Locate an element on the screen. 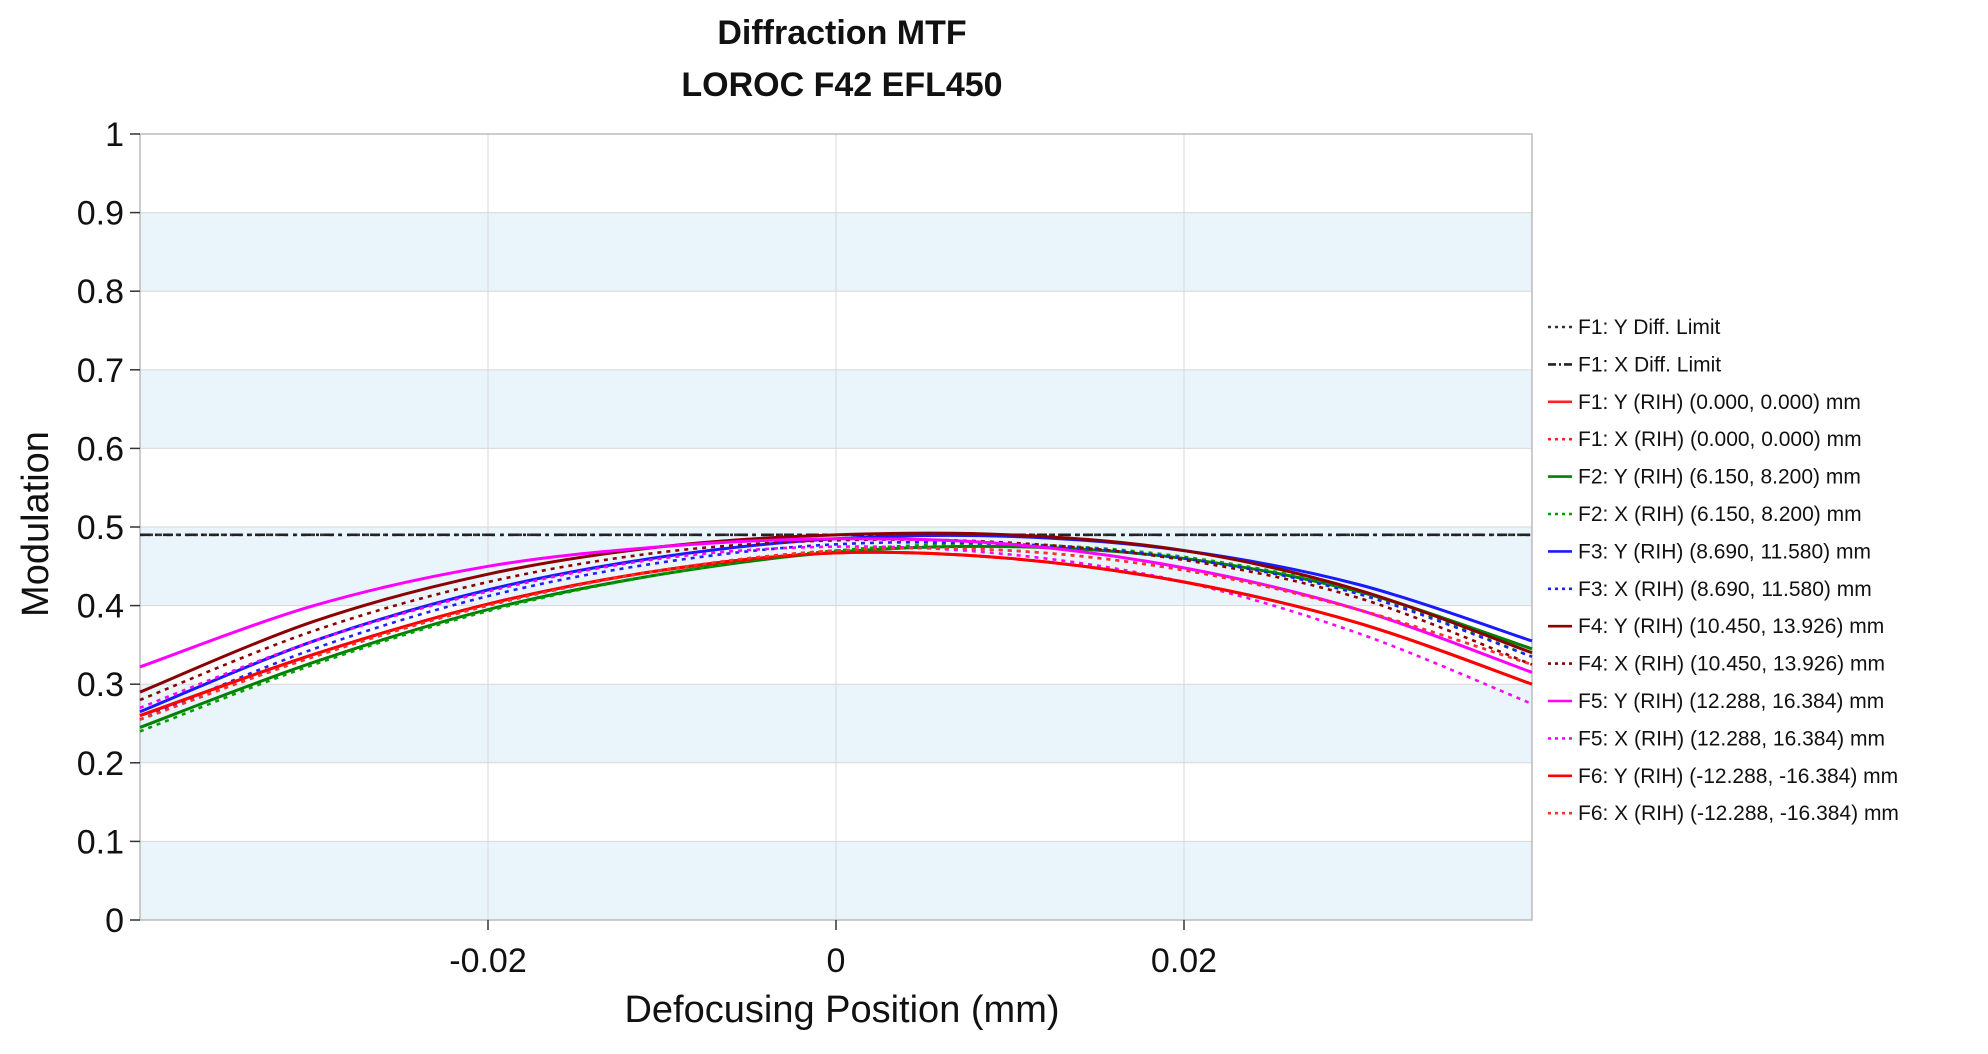 The width and height of the screenshot is (1988, 1054). legend-entry: F1: Y Diff. Limit is located at coordinates (1649, 327).